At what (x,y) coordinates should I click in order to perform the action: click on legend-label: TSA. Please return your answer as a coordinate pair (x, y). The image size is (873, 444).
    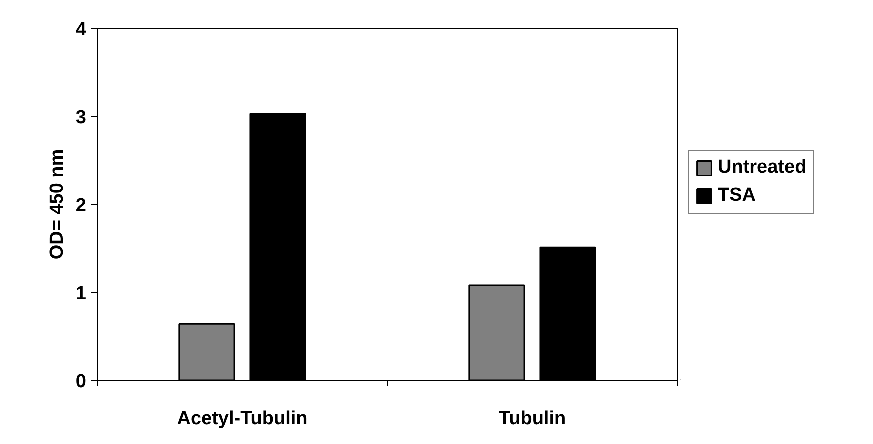
    Looking at the image, I should click on (737, 196).